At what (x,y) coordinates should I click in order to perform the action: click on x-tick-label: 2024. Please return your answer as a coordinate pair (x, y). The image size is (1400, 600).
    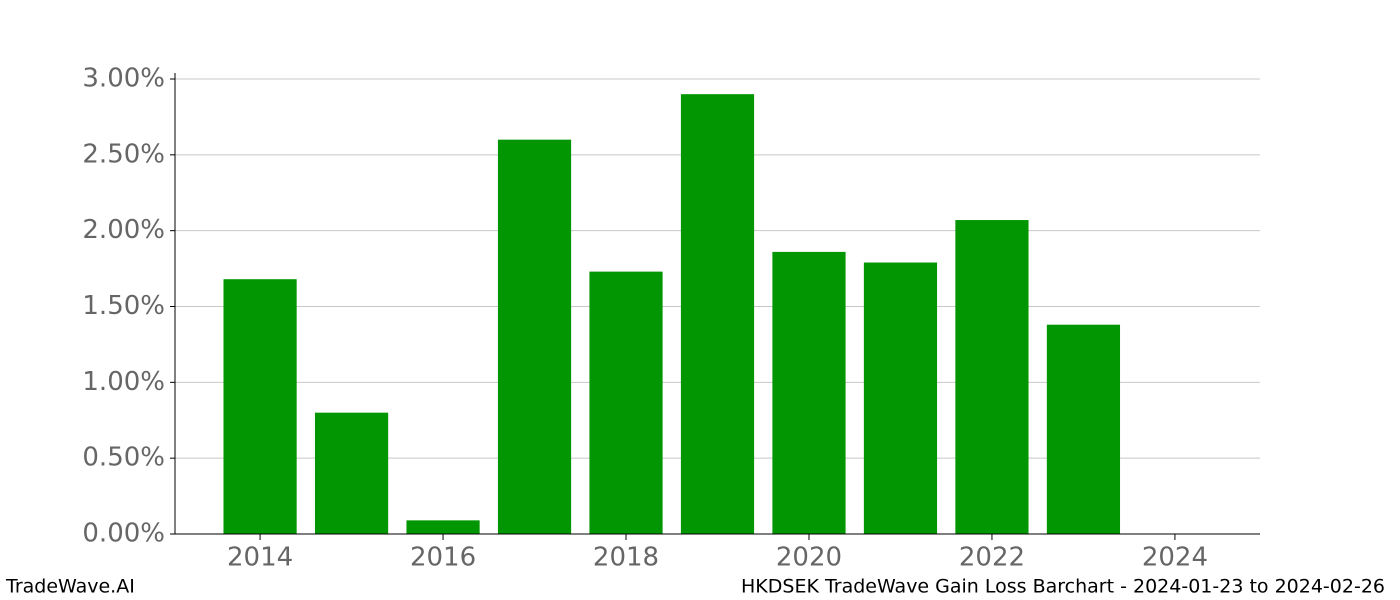
    Looking at the image, I should click on (1175, 558).